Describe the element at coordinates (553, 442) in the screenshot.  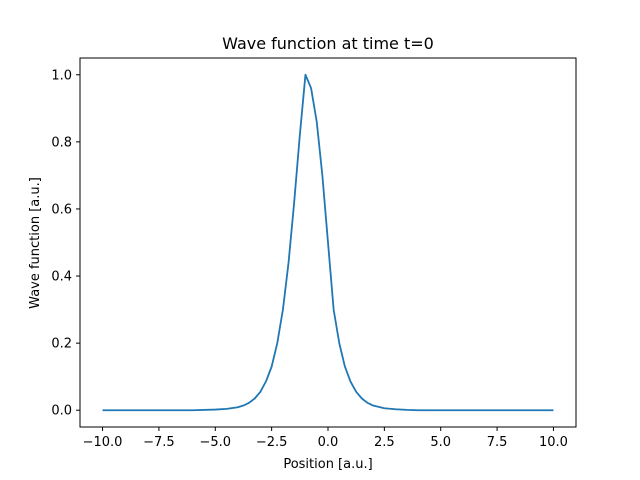
I see `x-tick-label: 10.0` at that location.